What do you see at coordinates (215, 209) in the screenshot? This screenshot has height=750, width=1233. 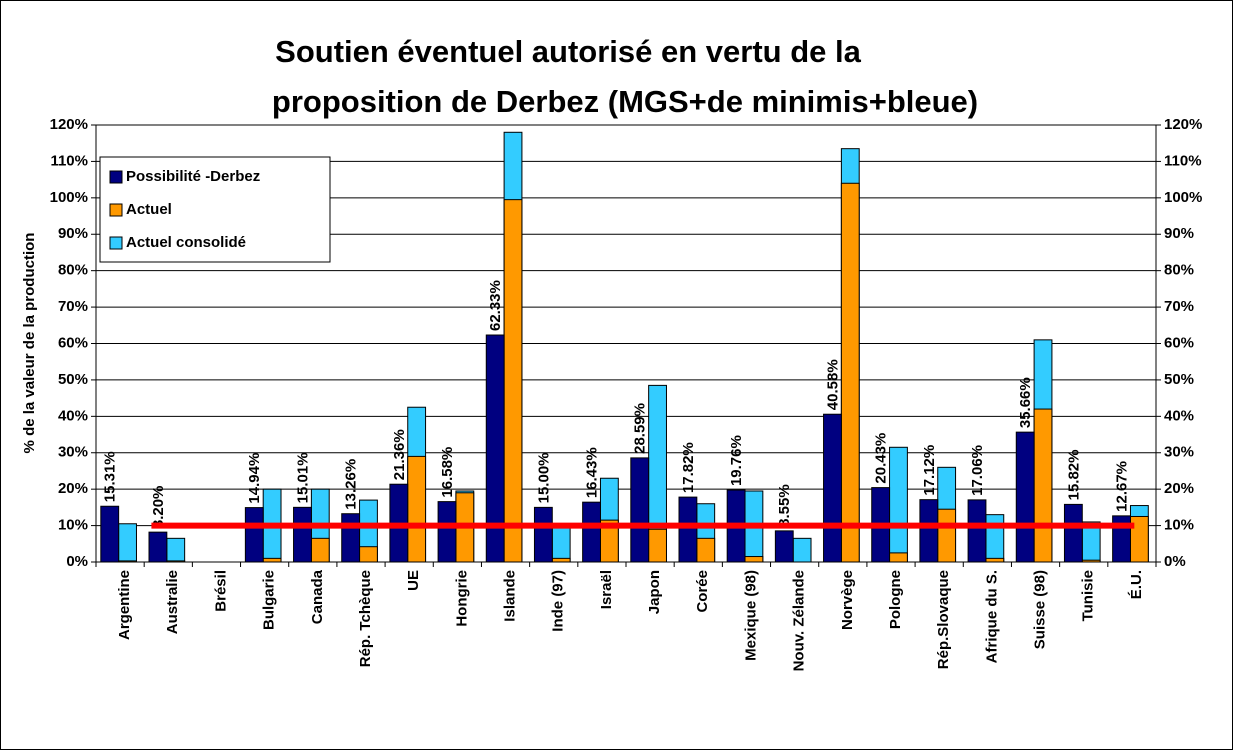 I see `legend-box` at bounding box center [215, 209].